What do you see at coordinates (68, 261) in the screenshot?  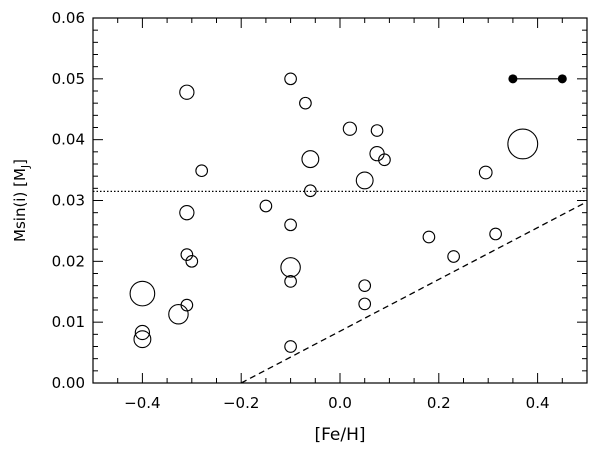 I see `y-tick-label: 0.02` at bounding box center [68, 261].